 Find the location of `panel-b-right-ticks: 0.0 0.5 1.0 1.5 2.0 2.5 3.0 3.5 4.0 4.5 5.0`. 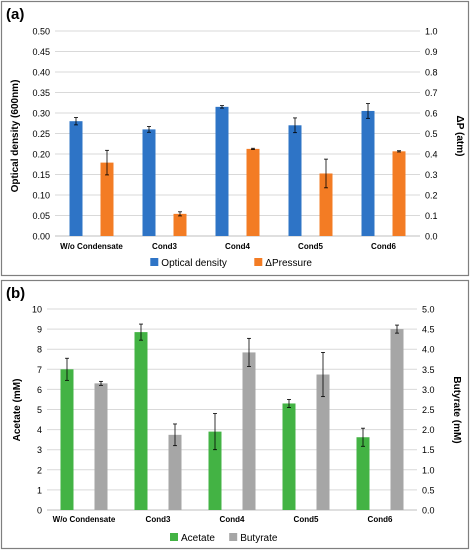

panel-b-right-ticks: 0.0 0.5 1.0 1.5 2.0 2.5 3.0 3.5 4.0 4.5 5.0 is located at coordinates (428, 410).